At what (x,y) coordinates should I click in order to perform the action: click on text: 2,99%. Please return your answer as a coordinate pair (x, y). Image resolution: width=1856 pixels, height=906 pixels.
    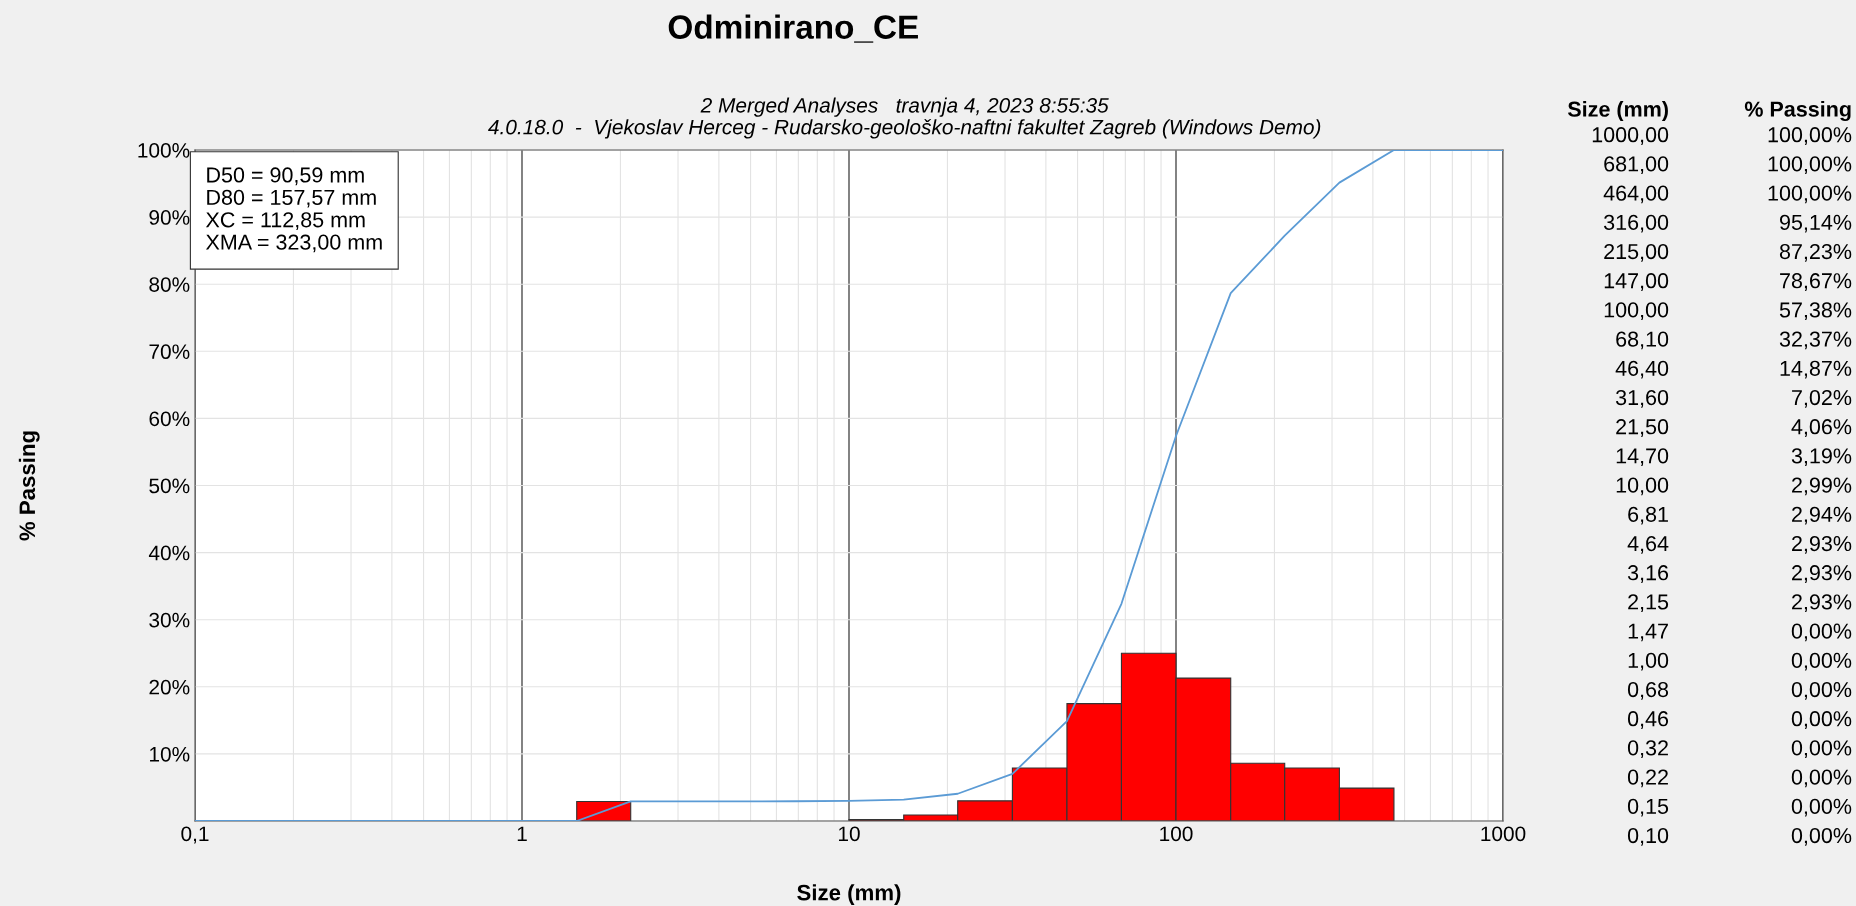
    Looking at the image, I should click on (1822, 486).